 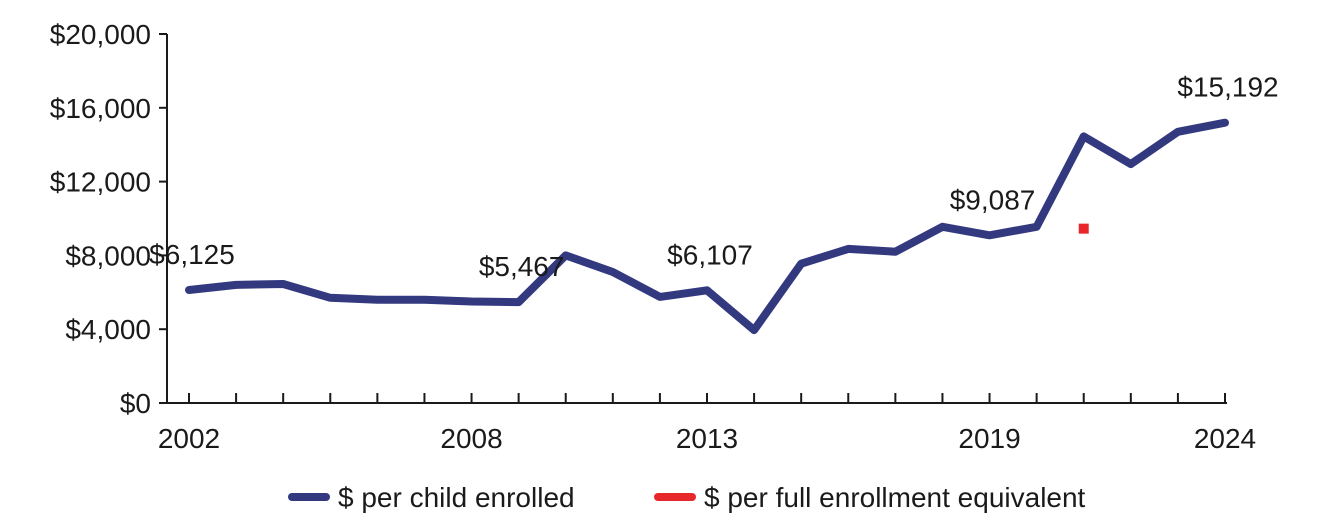 I want to click on x-tick-label: 2008, so click(x=471, y=438).